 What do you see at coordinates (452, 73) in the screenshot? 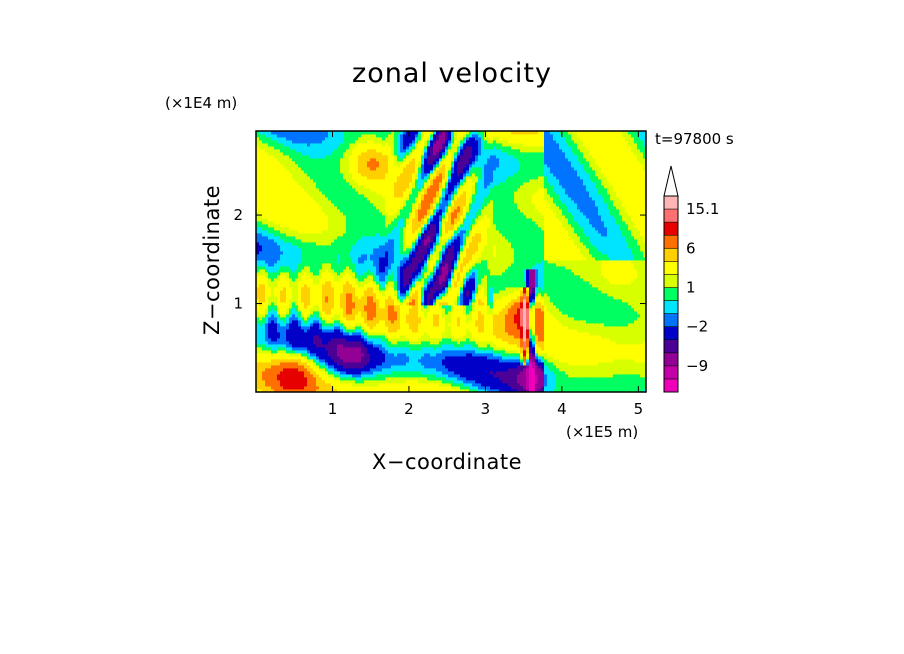
I see `chart-title: zonal velocity` at bounding box center [452, 73].